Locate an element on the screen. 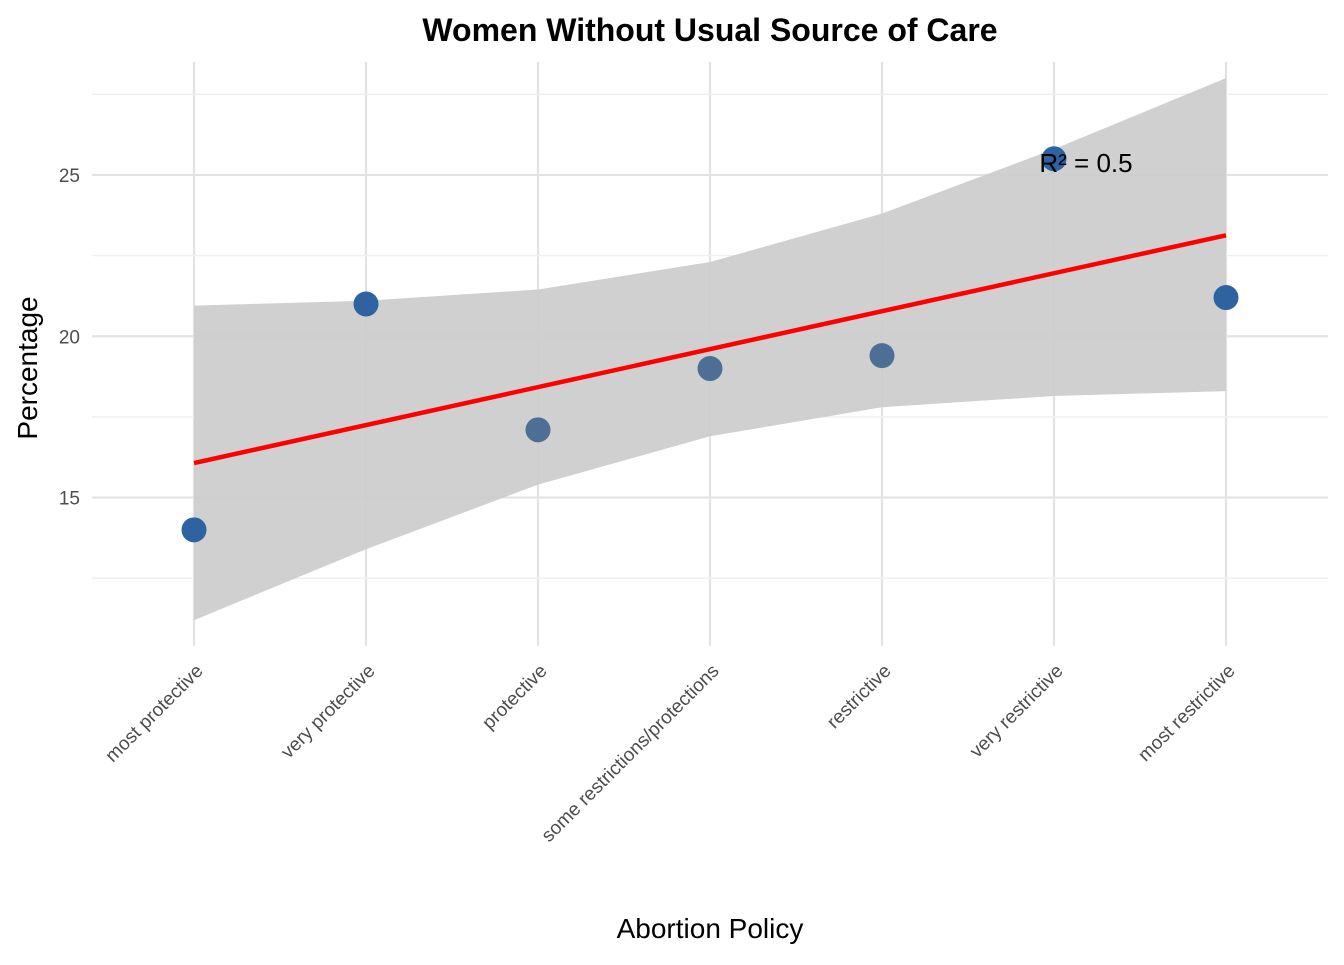  chart-title: Women Without Usual Source of Care is located at coordinates (709, 30).